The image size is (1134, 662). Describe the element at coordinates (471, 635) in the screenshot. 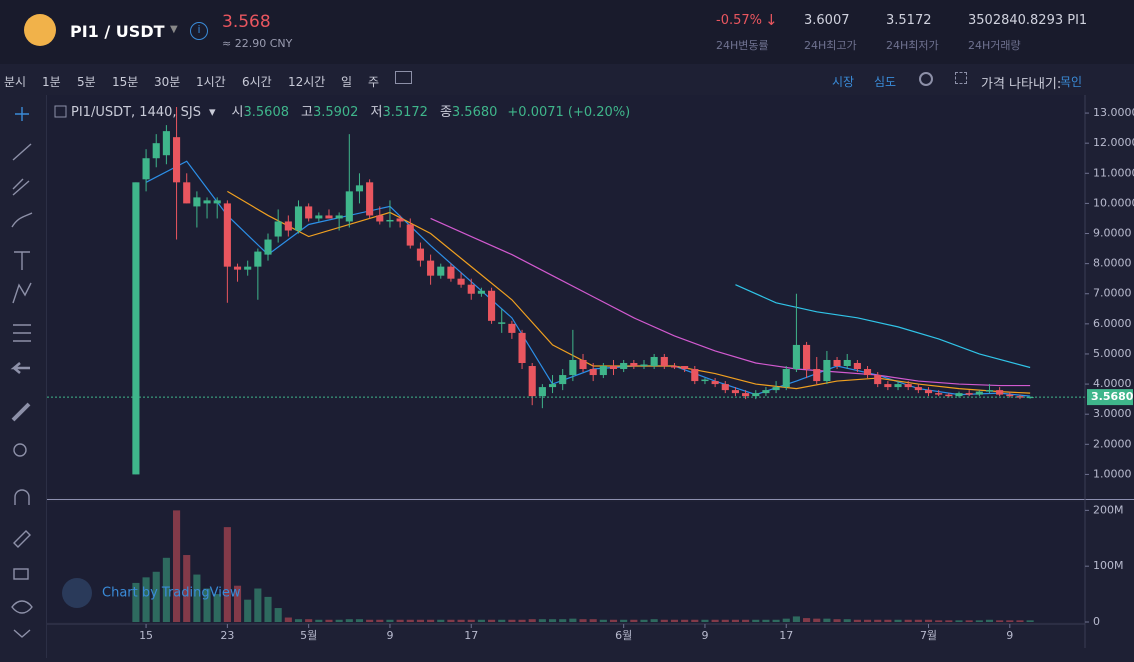

I see `x-tick-label: 17` at that location.